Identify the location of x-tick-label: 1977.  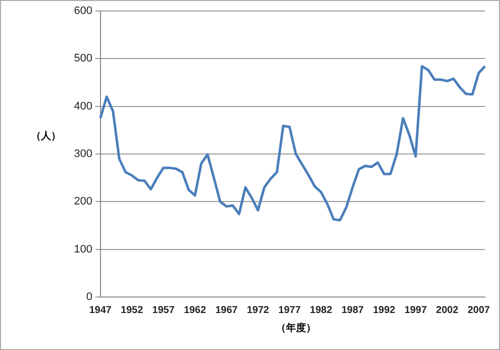
(290, 310).